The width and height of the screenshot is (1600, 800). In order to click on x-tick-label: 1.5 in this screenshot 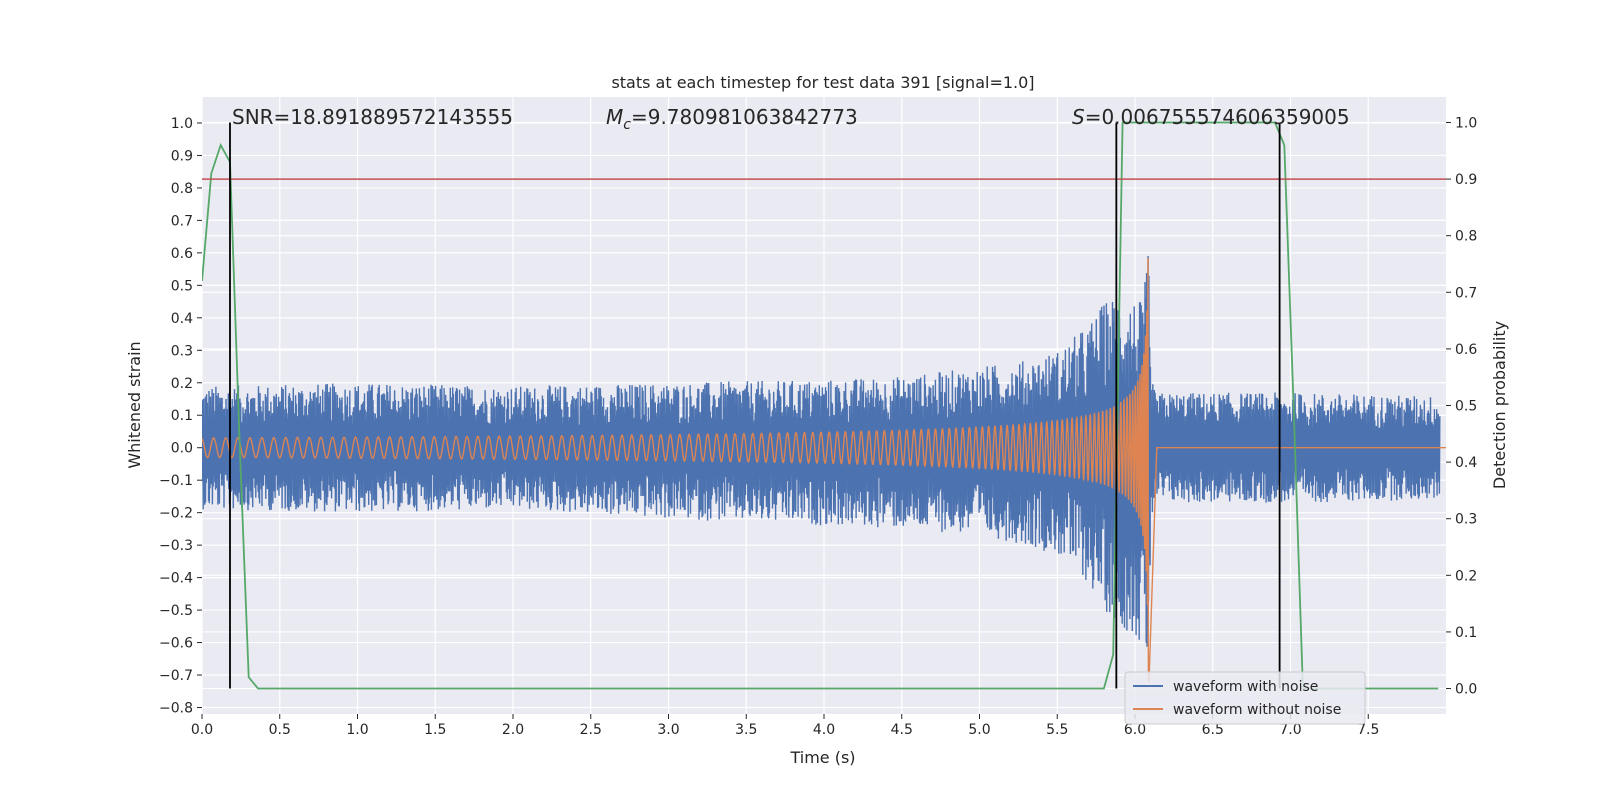, I will do `click(435, 730)`.